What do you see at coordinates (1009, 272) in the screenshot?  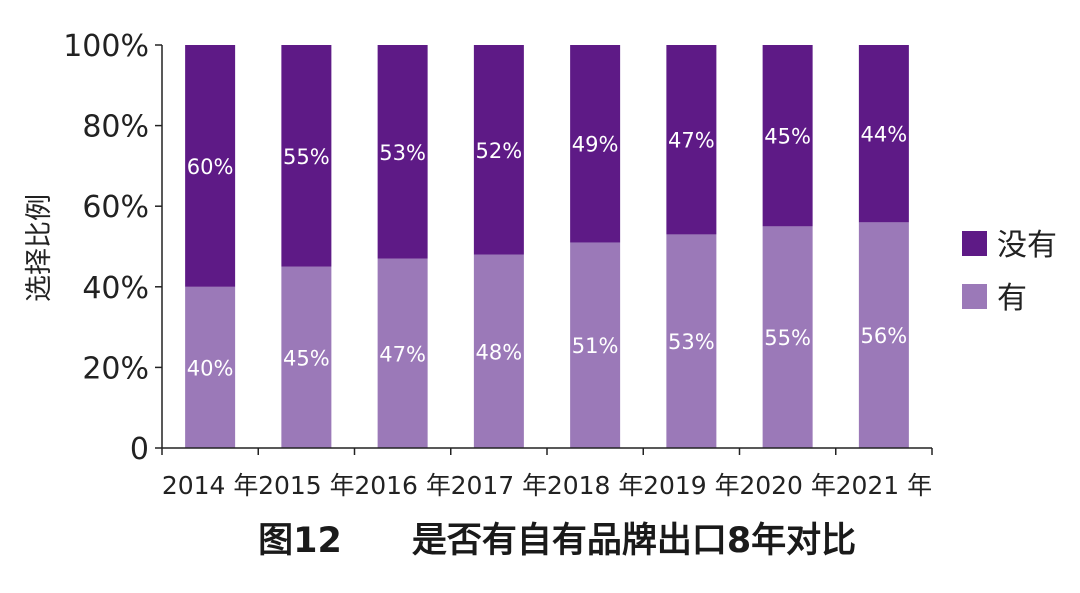 I see `legend: 没有有` at bounding box center [1009, 272].